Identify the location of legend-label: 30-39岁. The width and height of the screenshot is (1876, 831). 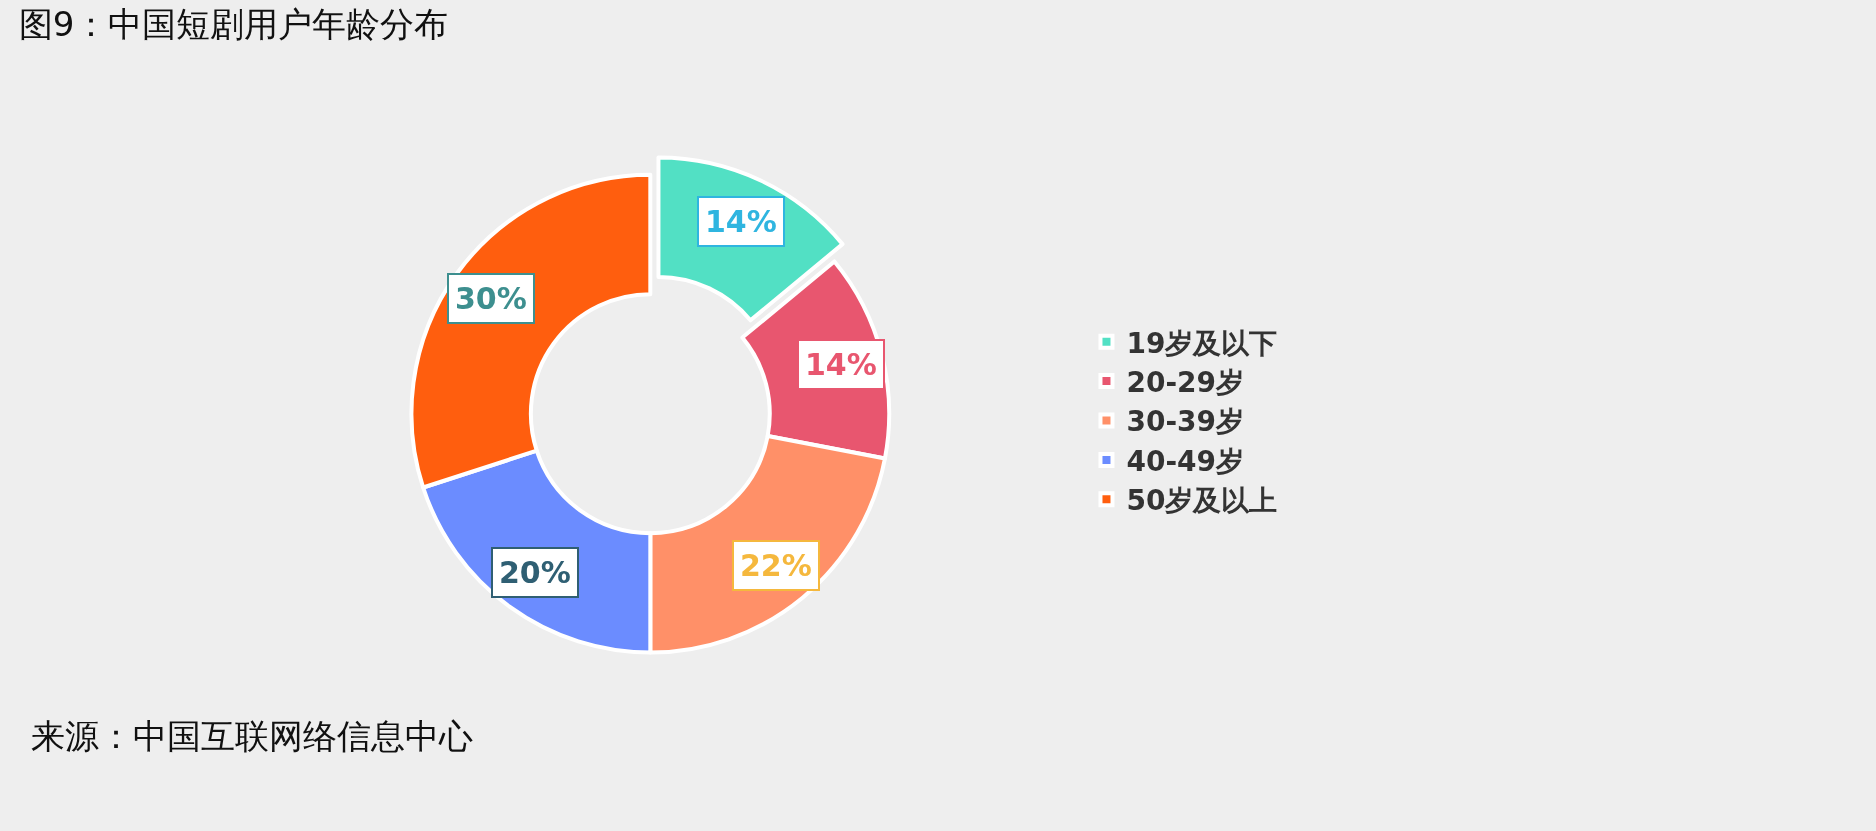
(1185, 422).